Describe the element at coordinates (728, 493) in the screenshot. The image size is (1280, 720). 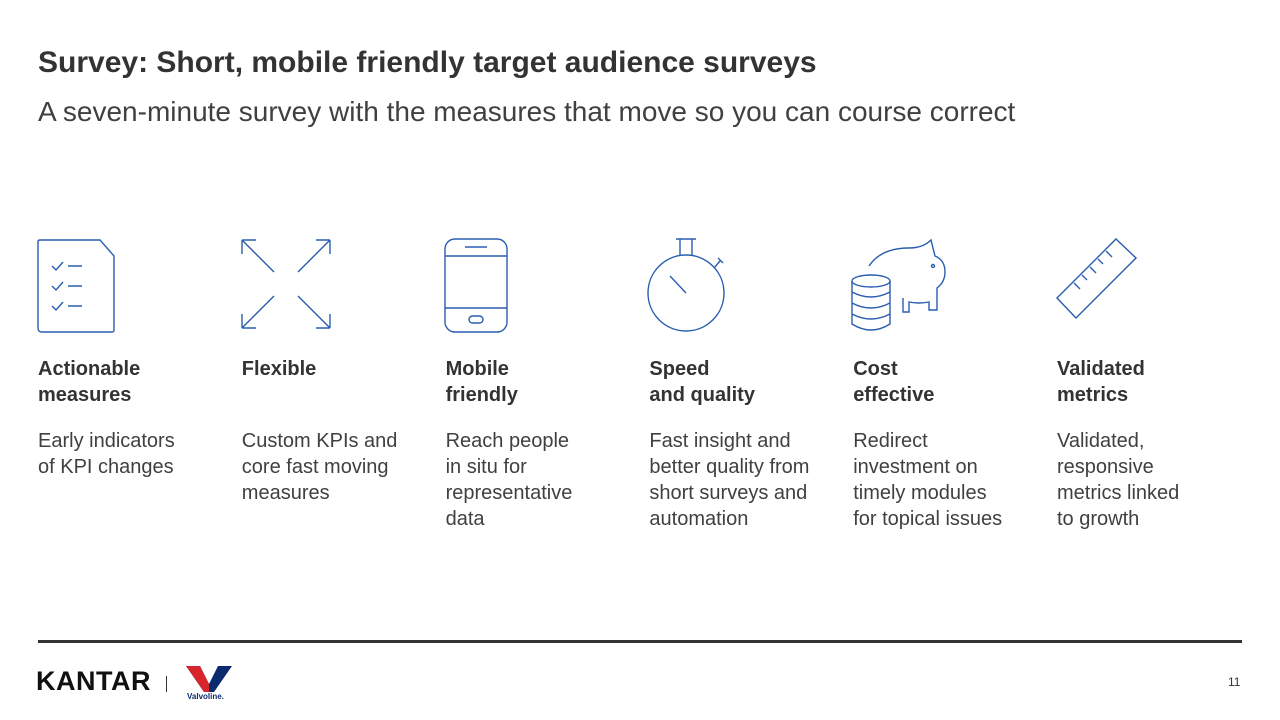
I see `description-line: short surveys and` at that location.